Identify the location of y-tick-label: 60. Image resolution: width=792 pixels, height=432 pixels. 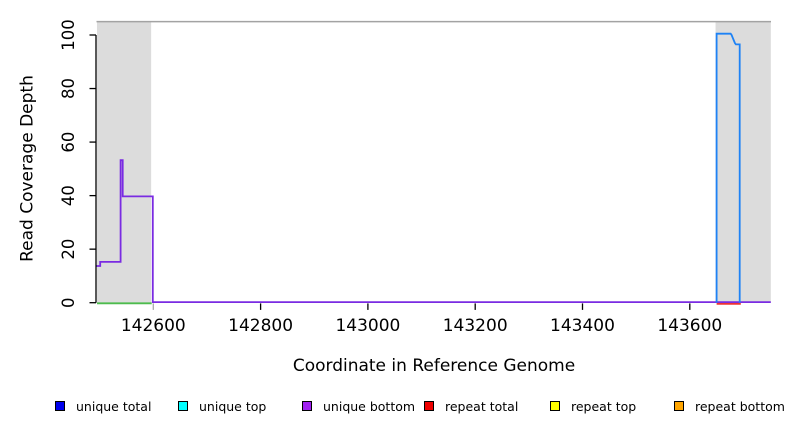
(68, 142).